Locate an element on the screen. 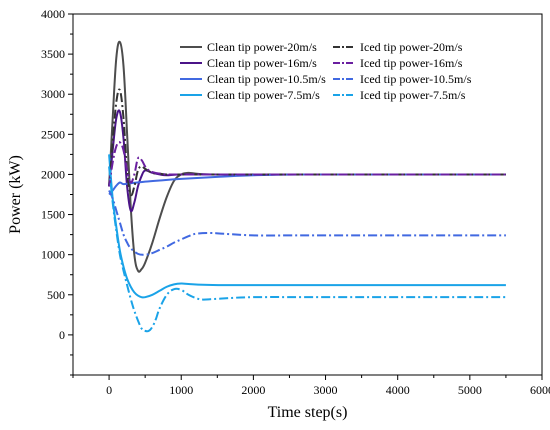 This screenshot has height=430, width=550. x-tick-label: 0 is located at coordinates (109, 390).